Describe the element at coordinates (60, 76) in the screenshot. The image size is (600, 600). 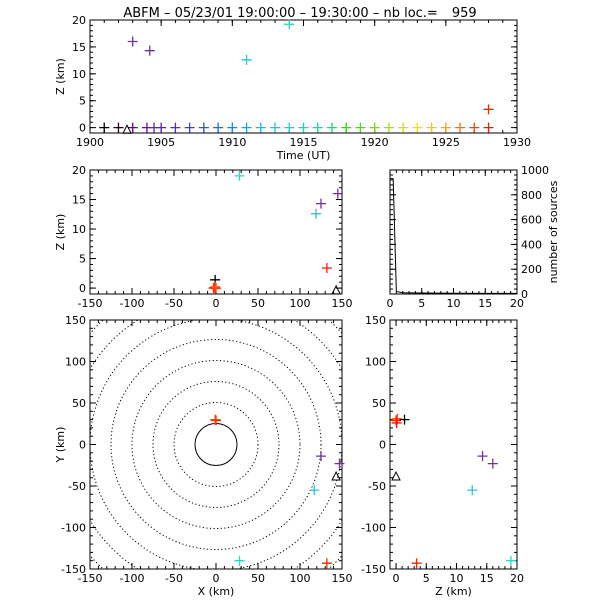
I see `y-axis-label: Z (km)` at that location.